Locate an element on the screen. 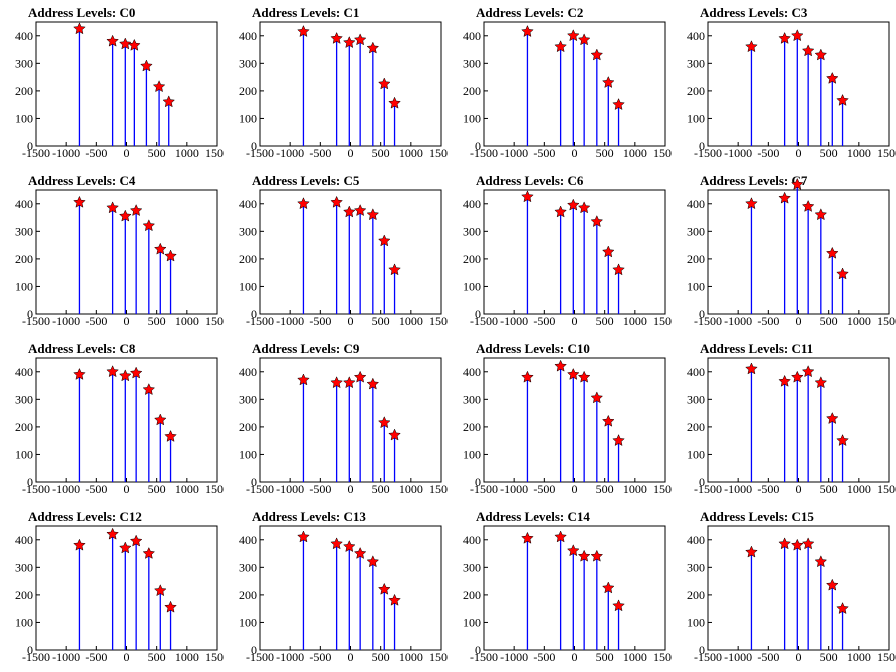  panel-title: Address Levels: C13 is located at coordinates (309, 516).